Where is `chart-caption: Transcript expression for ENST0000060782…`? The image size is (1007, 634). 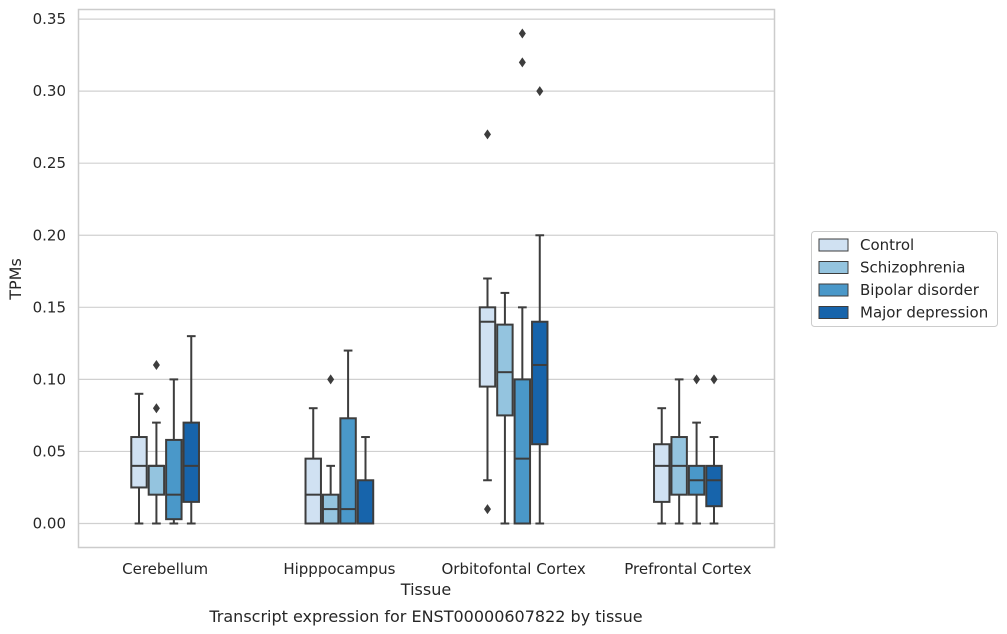
chart-caption: Transcript expression for ENST0000060782… is located at coordinates (425, 616).